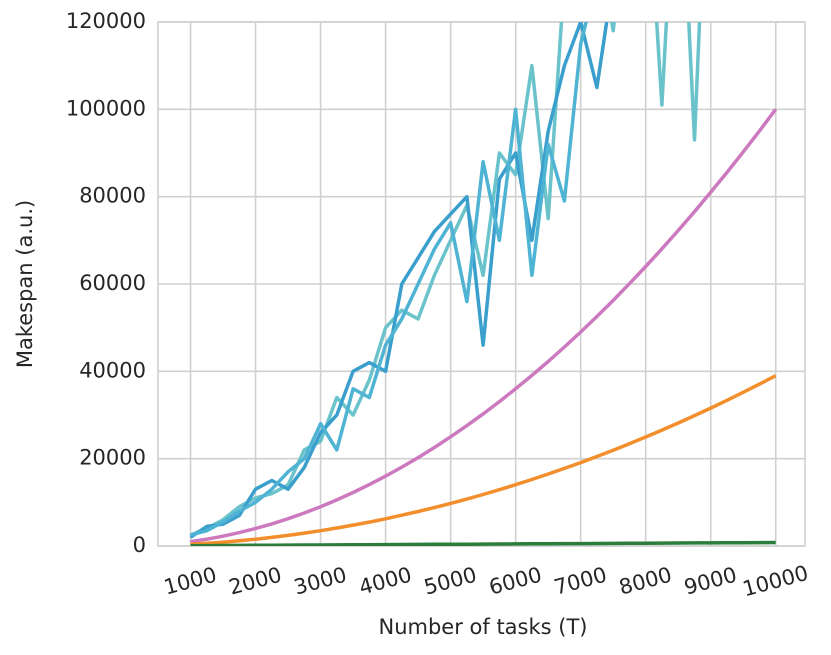 Image resolution: width=831 pixels, height=655 pixels. Describe the element at coordinates (106, 108) in the screenshot. I see `y-tick-label: 100000` at that location.